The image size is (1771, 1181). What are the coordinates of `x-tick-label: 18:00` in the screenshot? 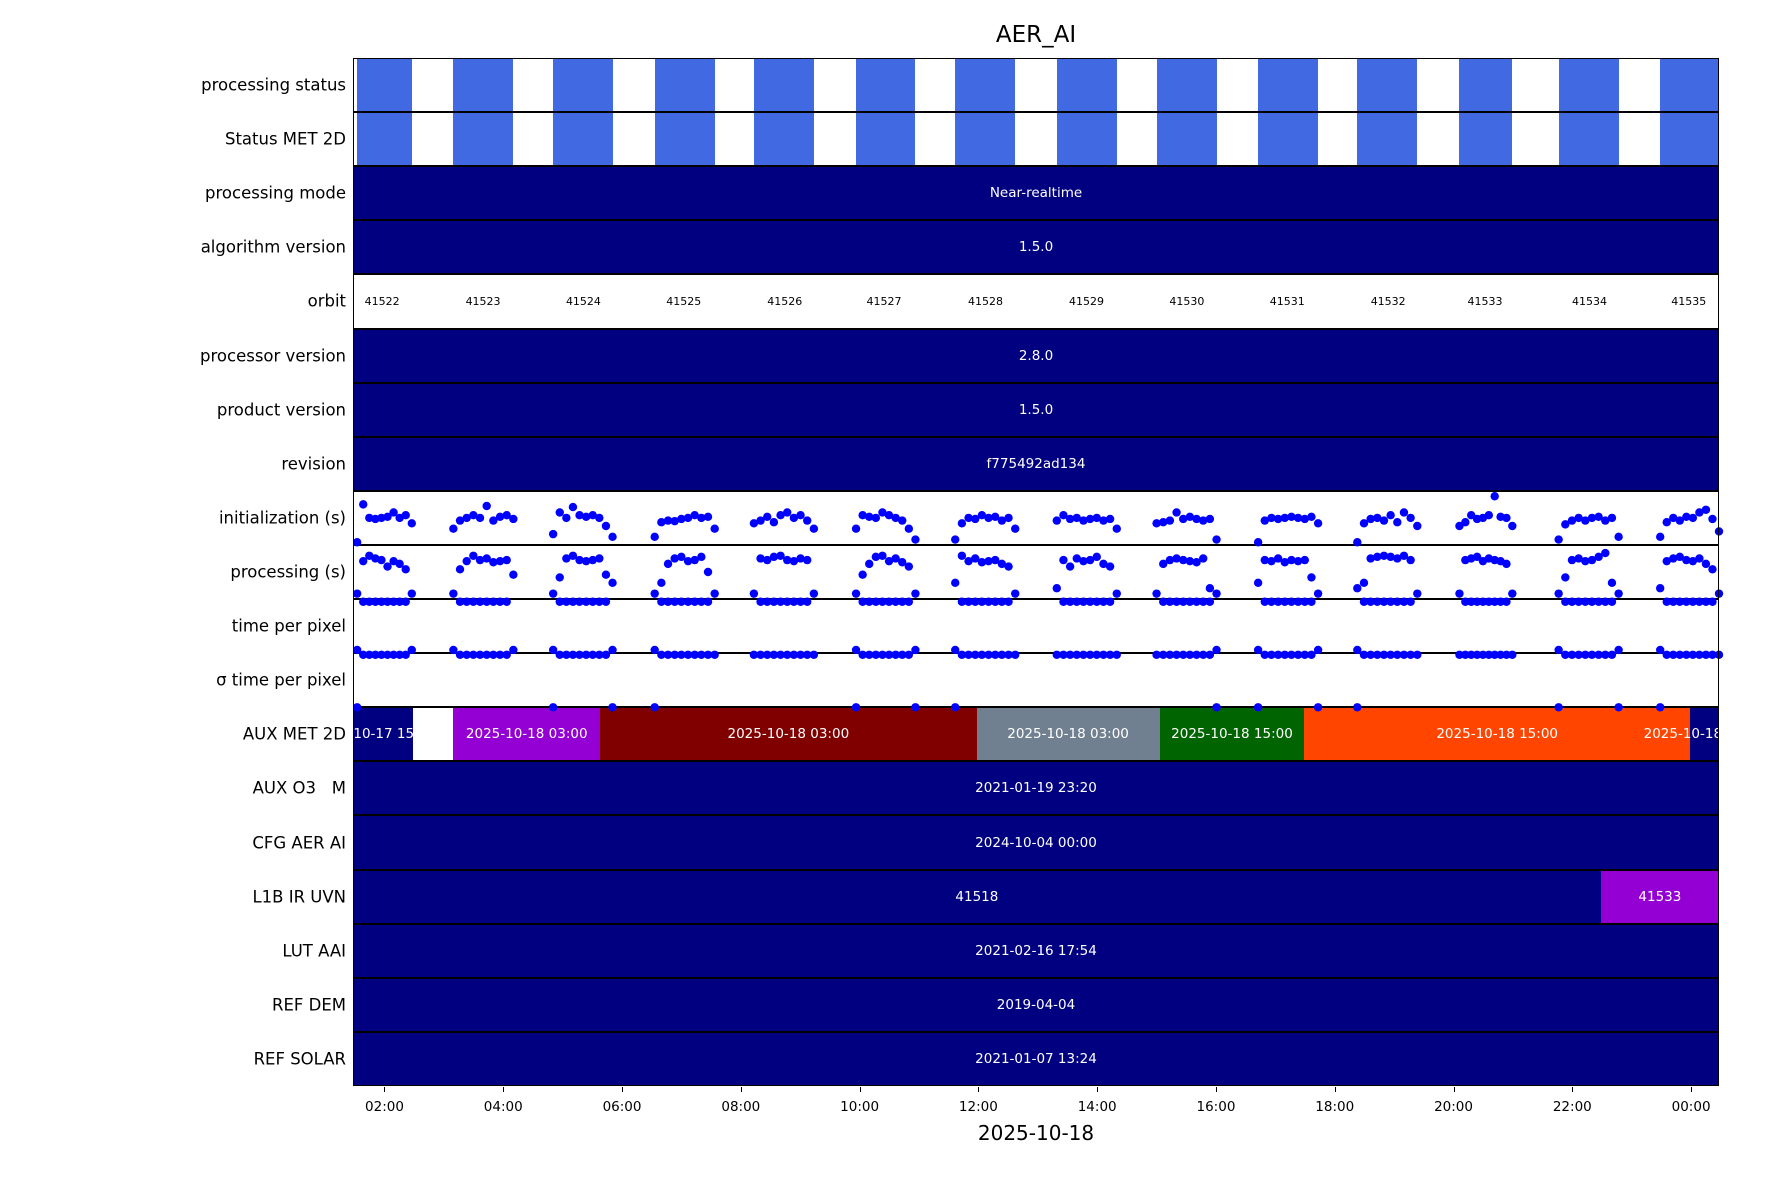 It's located at (1335, 1107).